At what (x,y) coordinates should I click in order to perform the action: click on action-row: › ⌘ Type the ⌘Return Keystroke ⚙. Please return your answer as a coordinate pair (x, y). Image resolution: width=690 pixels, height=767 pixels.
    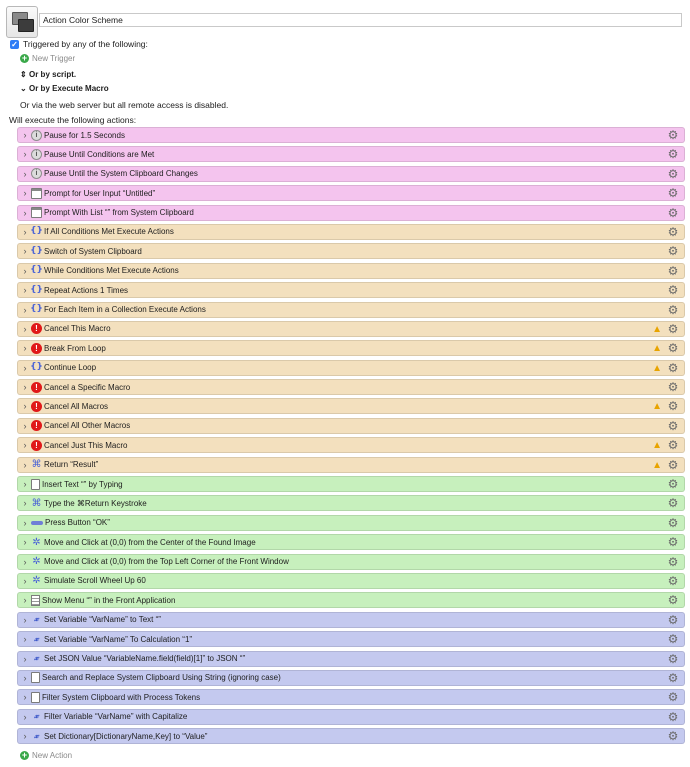
    Looking at the image, I should click on (351, 503).